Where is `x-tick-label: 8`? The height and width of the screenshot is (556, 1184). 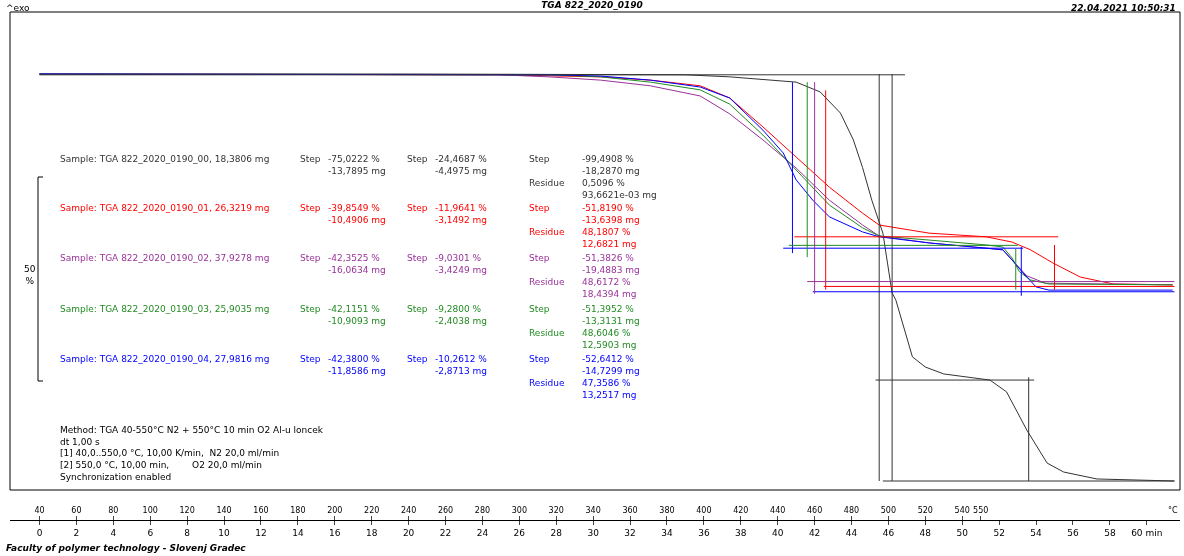 x-tick-label: 8 is located at coordinates (187, 532).